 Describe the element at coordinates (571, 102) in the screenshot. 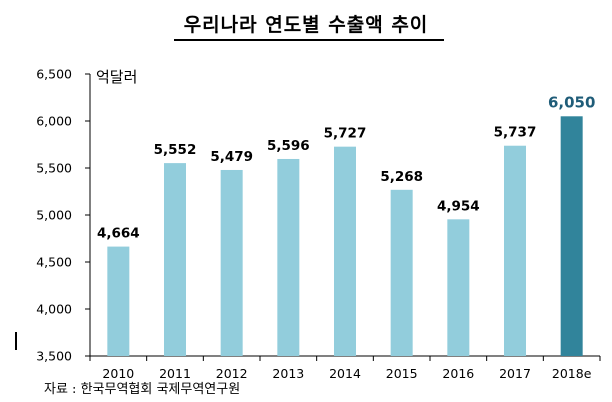

I see `data-label: 6,050` at that location.